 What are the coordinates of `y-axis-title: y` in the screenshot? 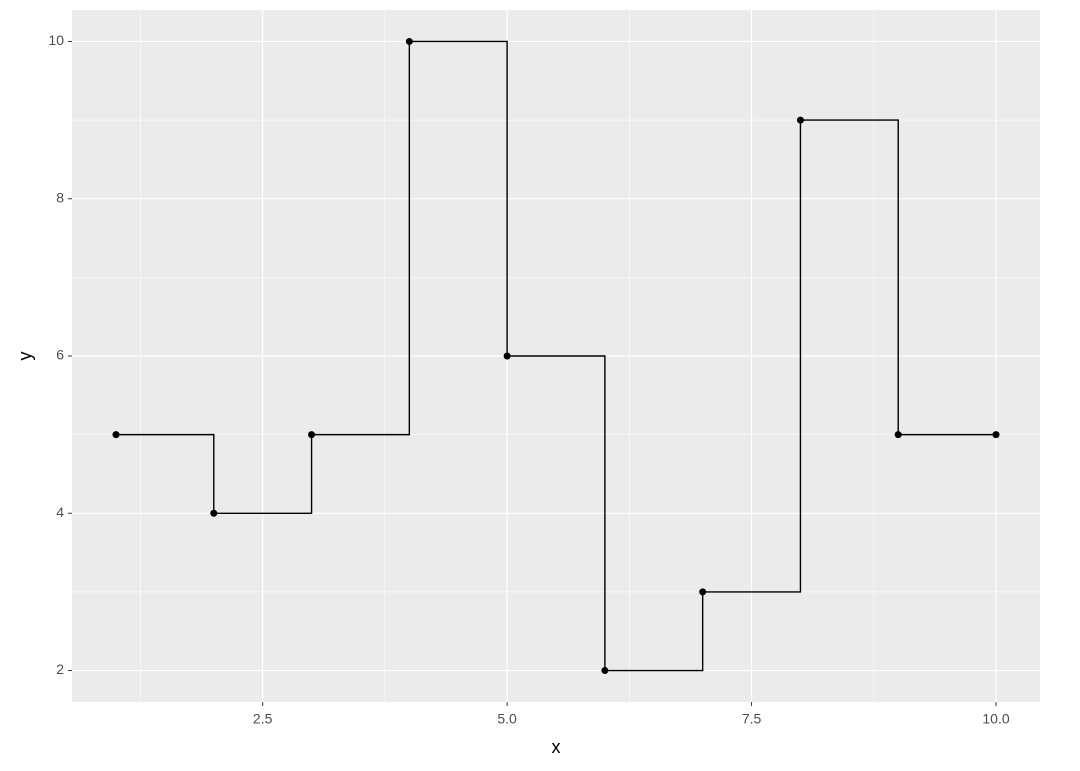 It's located at (25, 356).